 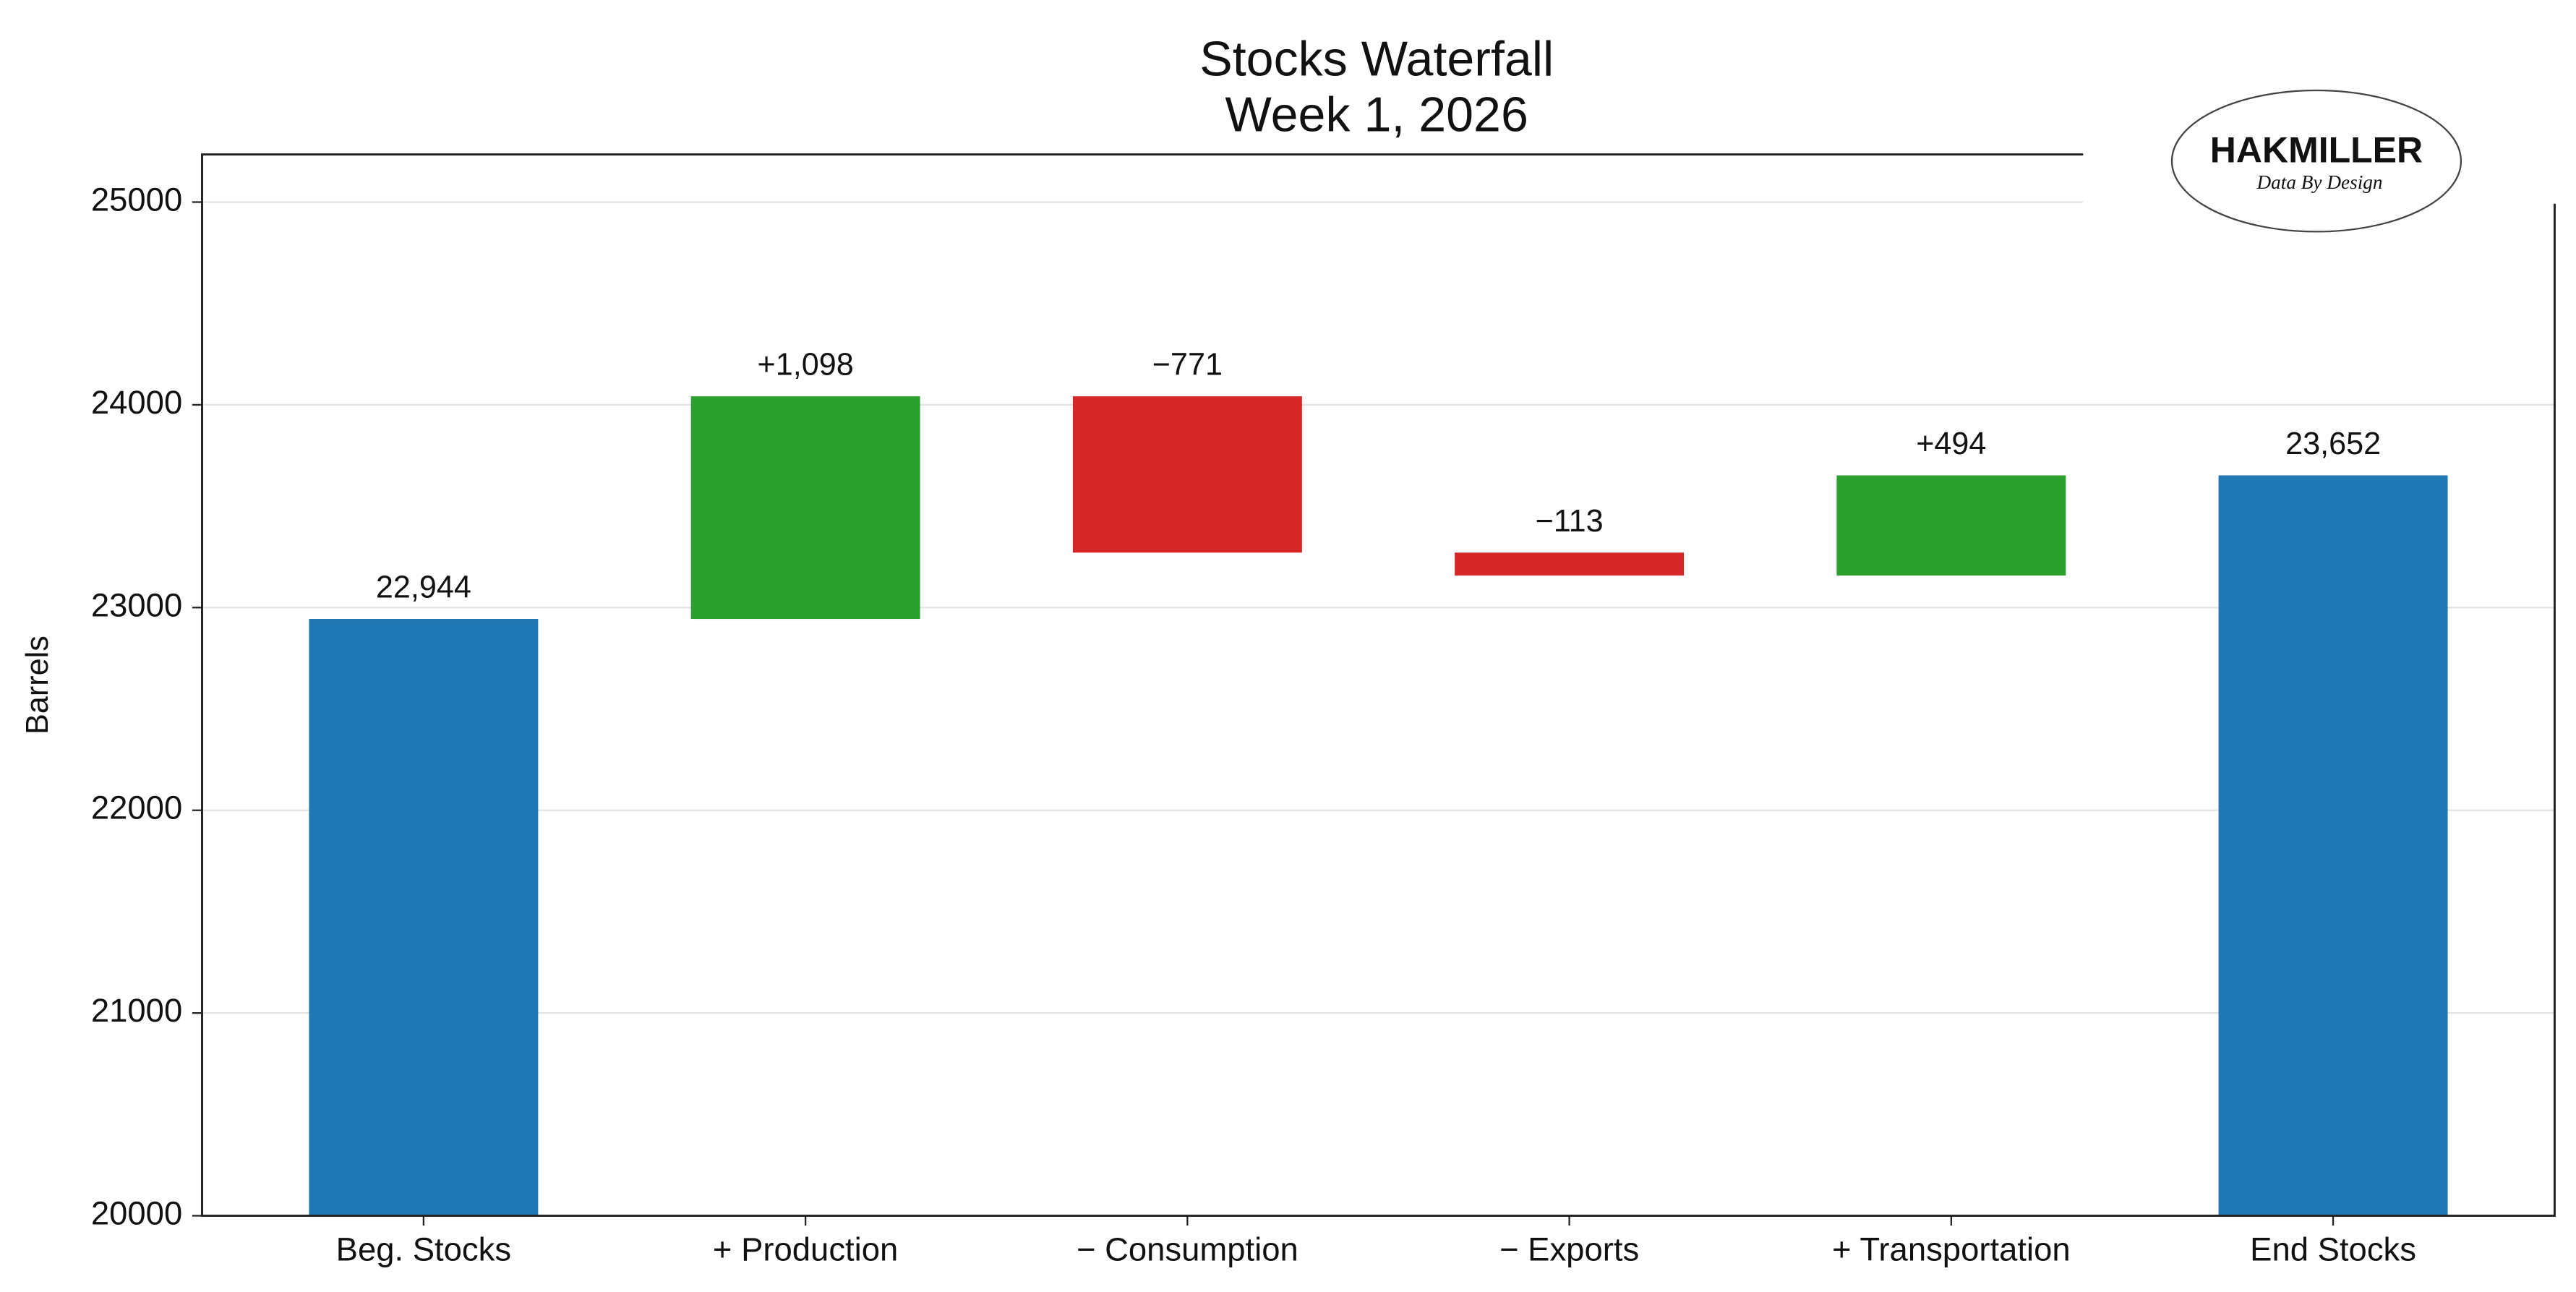 I want to click on y-tick-label: 25000, so click(x=136, y=199).